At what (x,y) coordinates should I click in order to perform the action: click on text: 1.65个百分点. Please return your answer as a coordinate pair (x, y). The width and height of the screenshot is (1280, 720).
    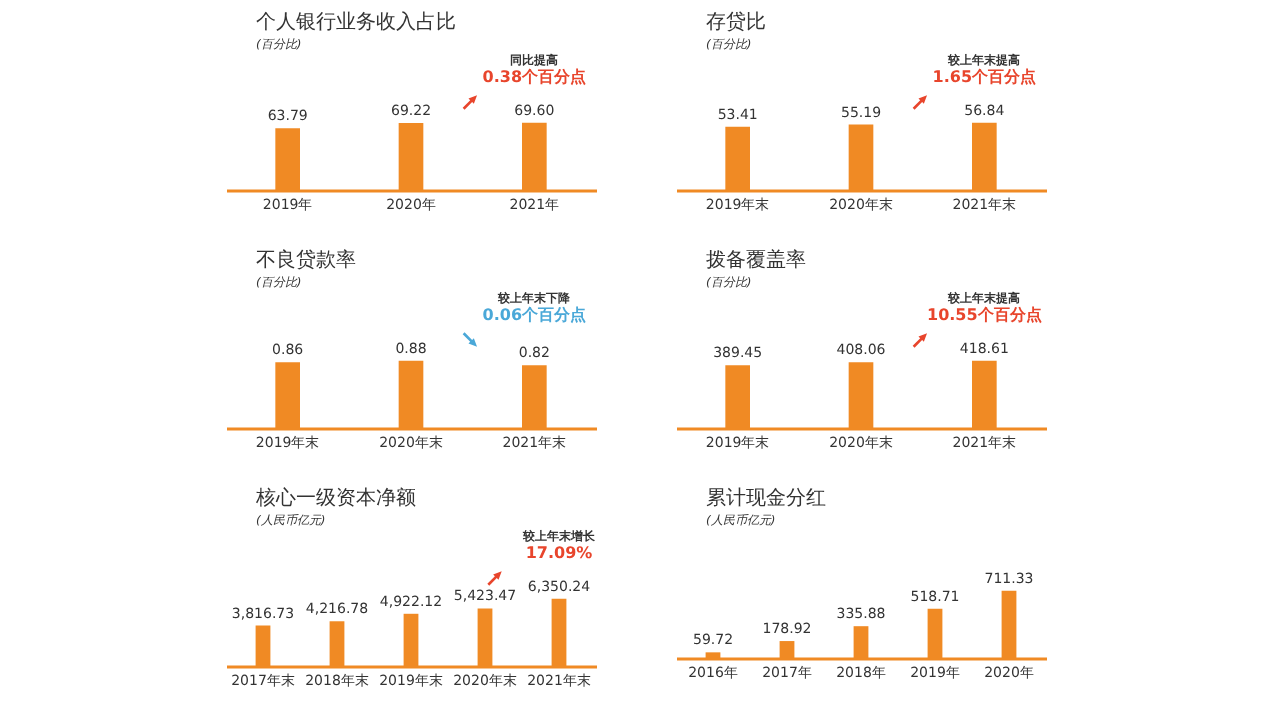
    Looking at the image, I should click on (984, 77).